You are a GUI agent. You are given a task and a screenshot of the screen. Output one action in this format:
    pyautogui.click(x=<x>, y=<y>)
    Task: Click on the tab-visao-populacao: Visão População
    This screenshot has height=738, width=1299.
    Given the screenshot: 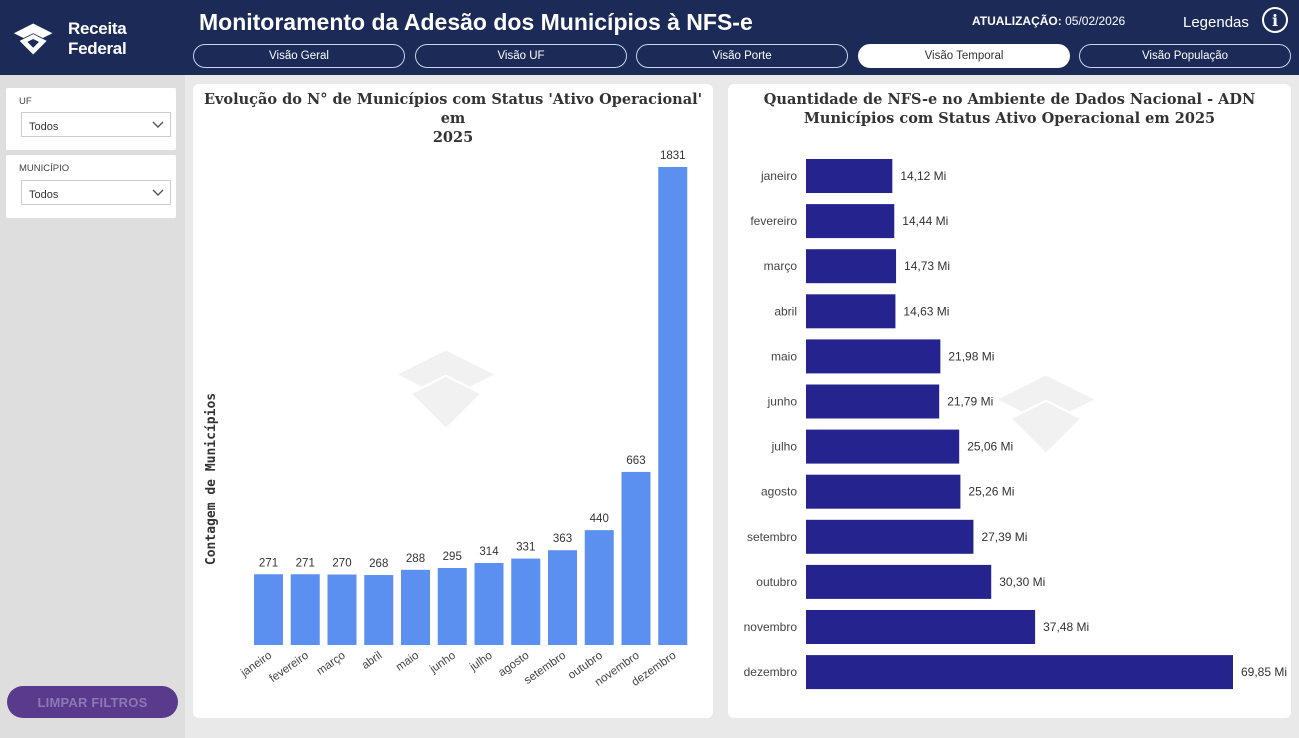 What is the action you would take?
    pyautogui.click(x=1185, y=56)
    